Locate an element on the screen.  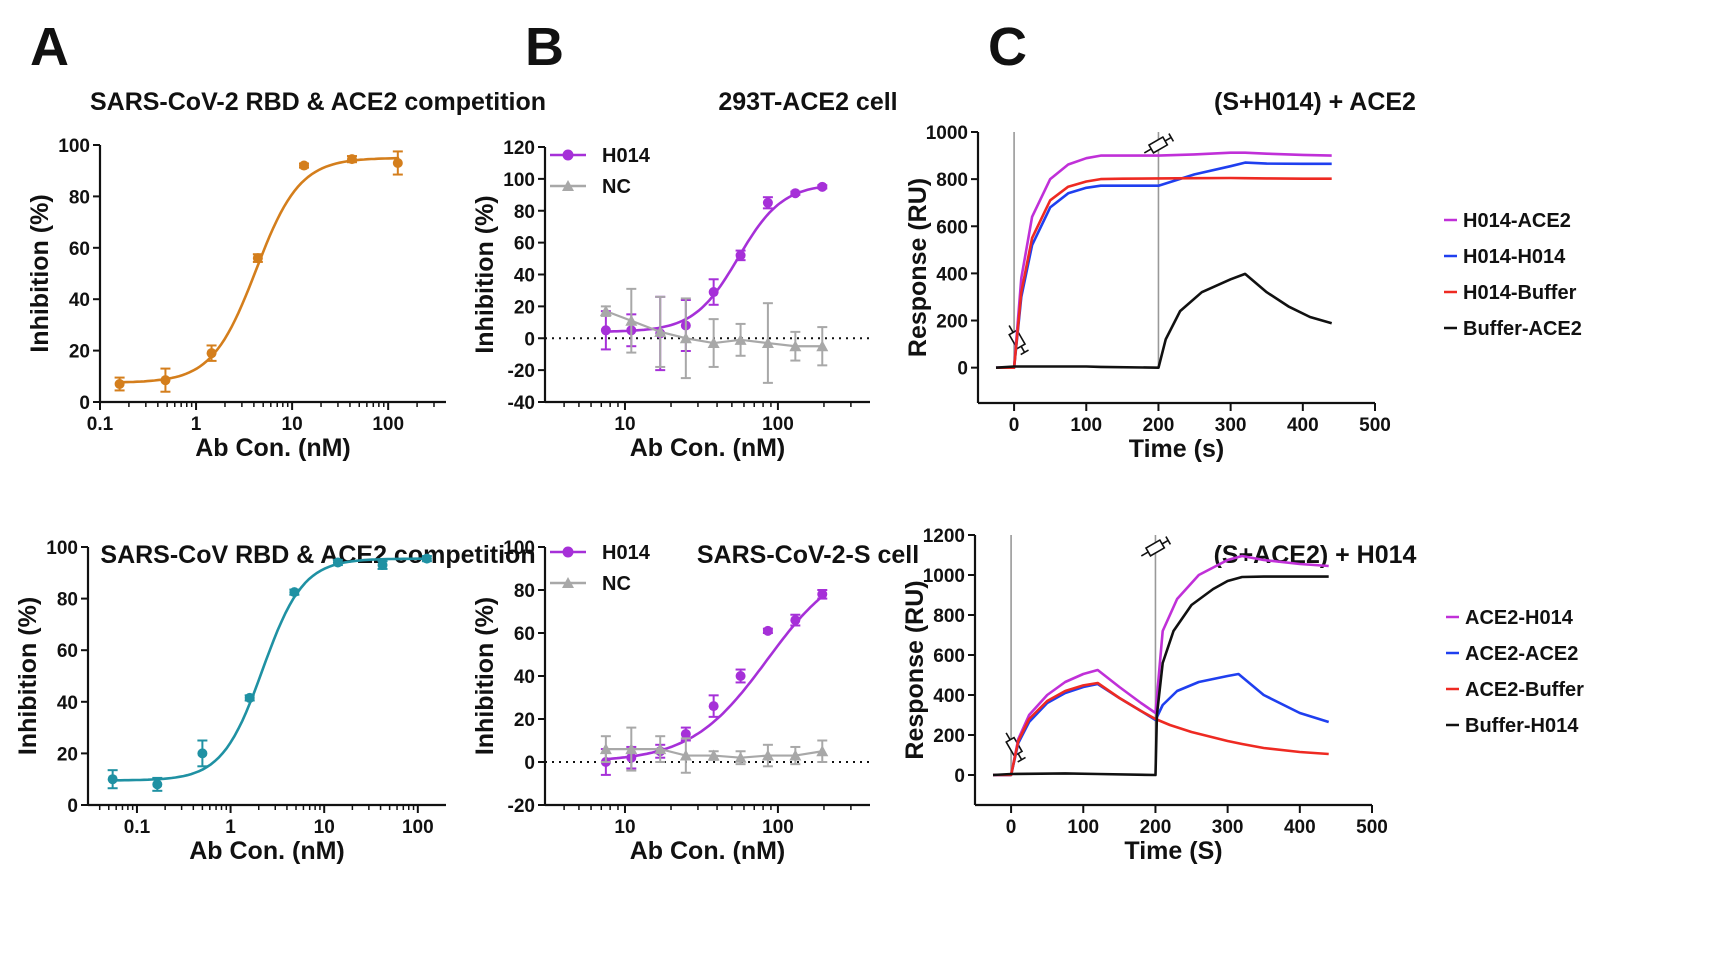
series-nc is located at coordinates (714, 750).